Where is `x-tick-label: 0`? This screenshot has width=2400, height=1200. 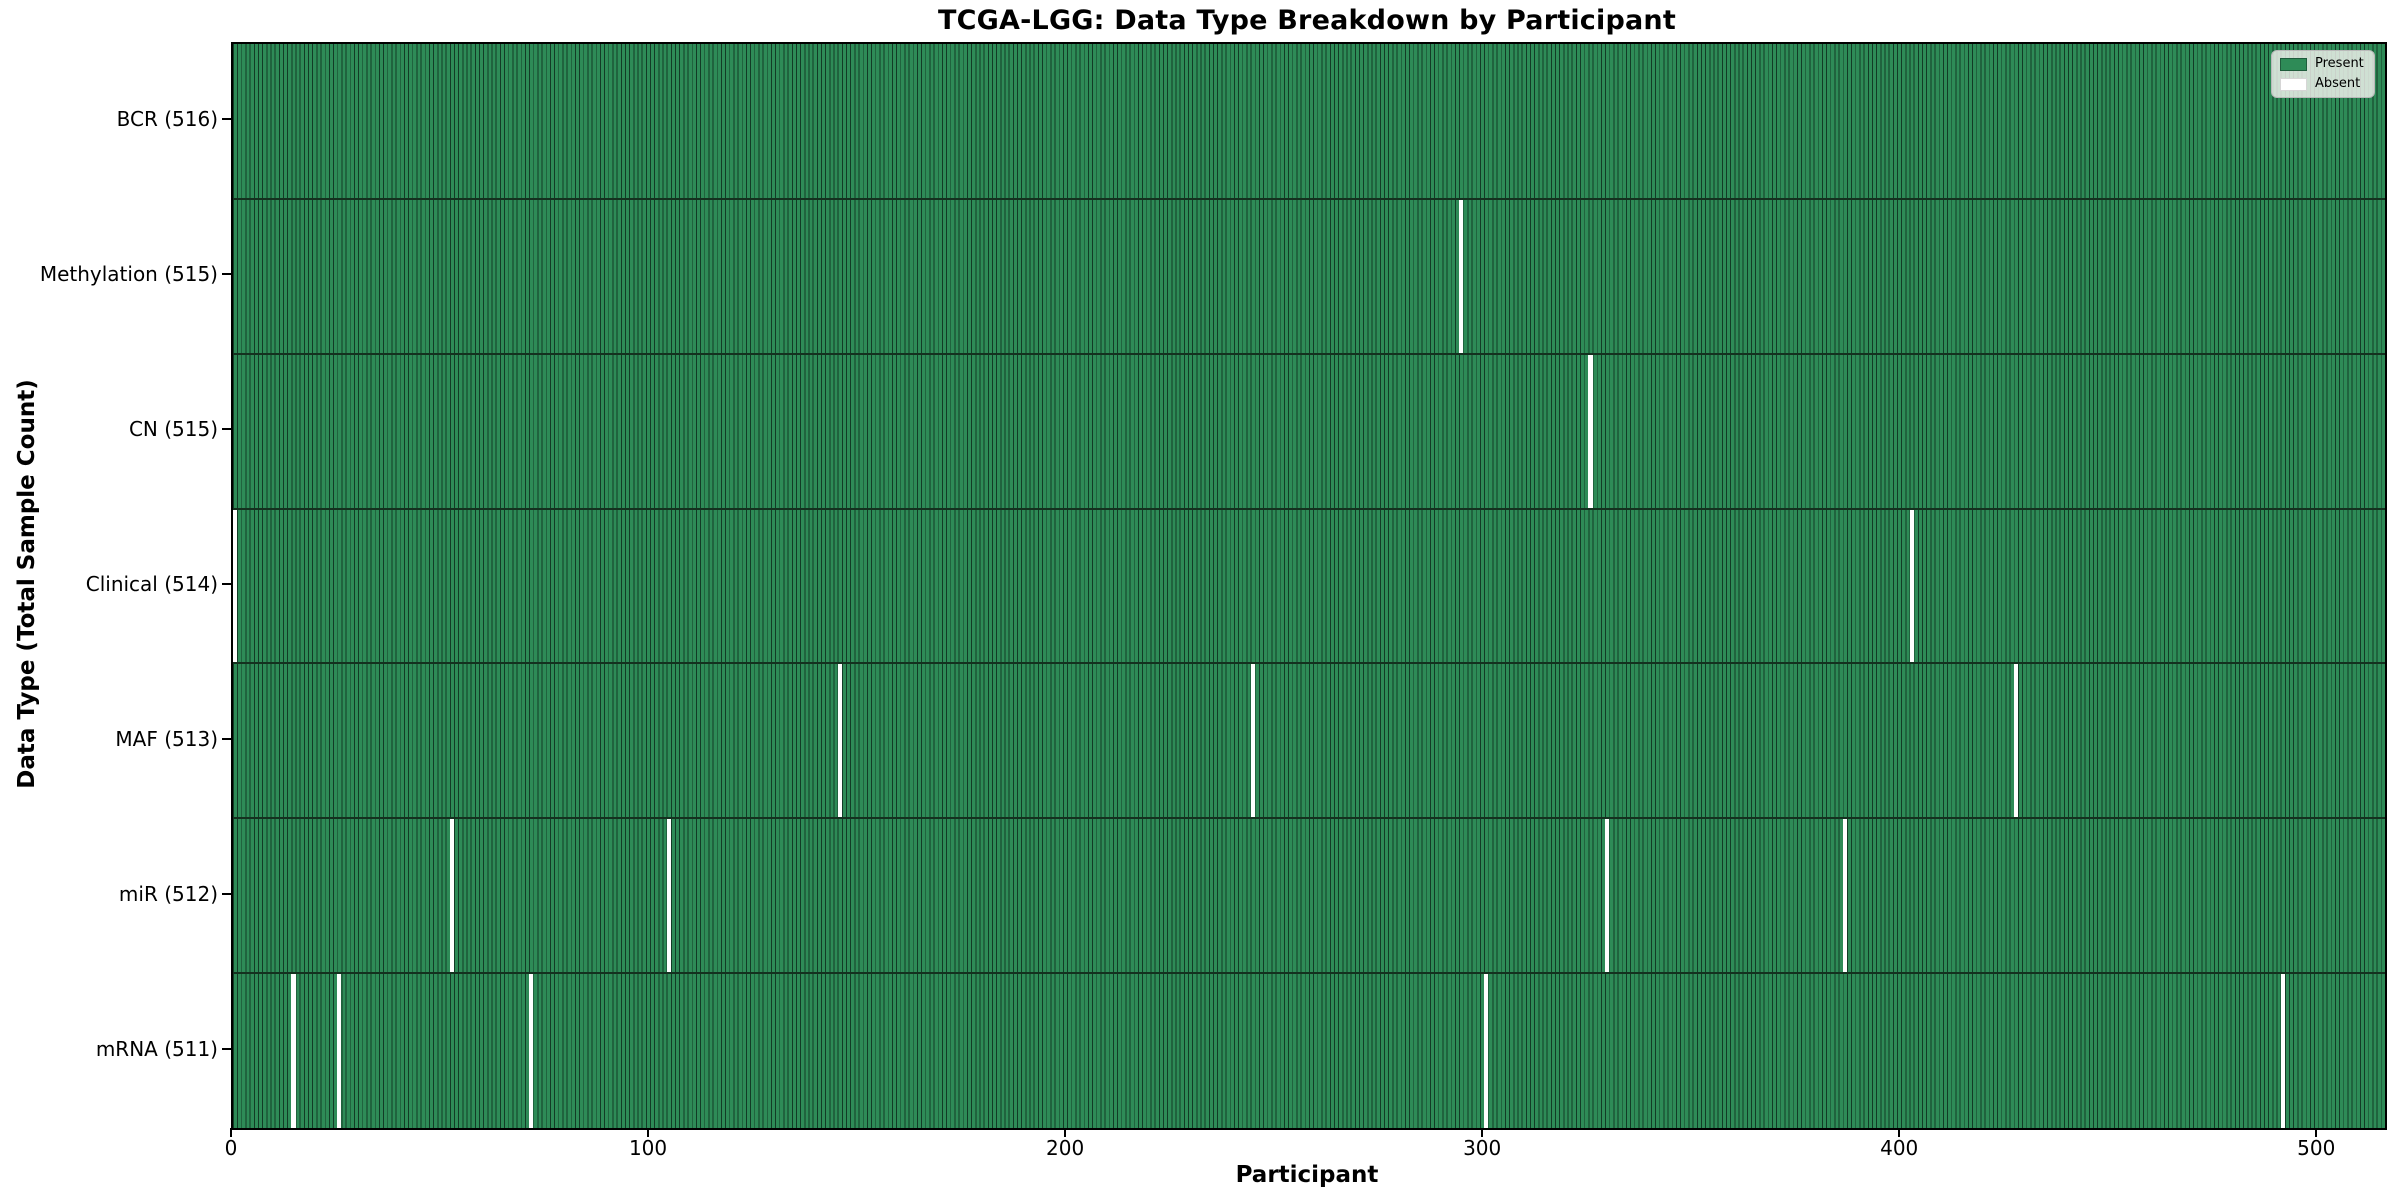 x-tick-label: 0 is located at coordinates (231, 1148).